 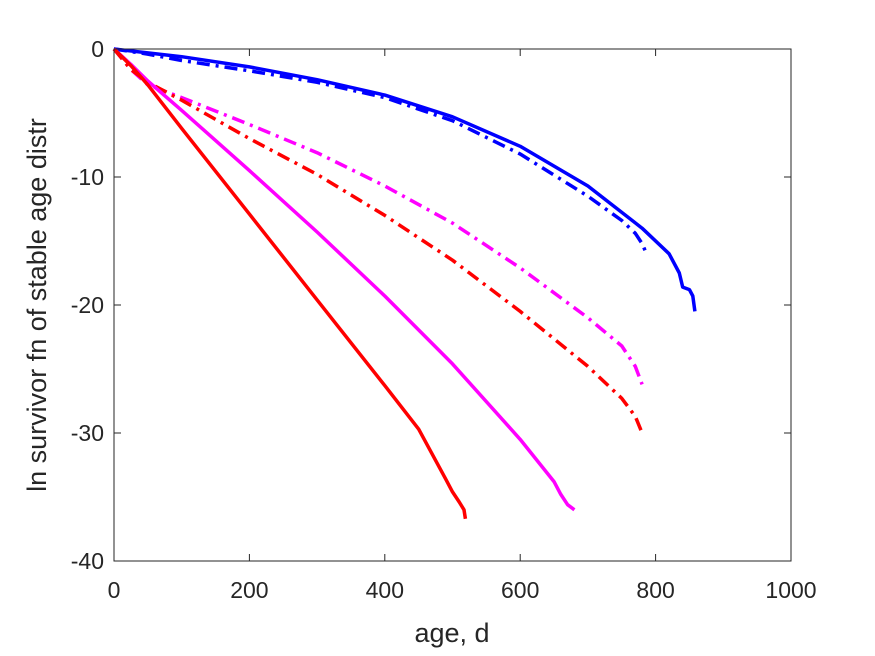 What do you see at coordinates (385, 590) in the screenshot?
I see `x-tick-label: 400` at bounding box center [385, 590].